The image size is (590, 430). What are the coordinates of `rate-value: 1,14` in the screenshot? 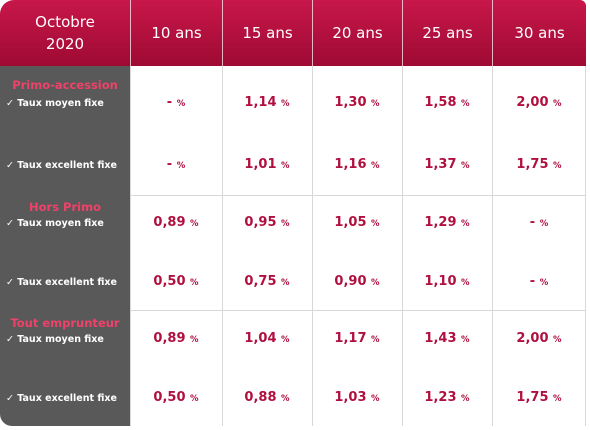 It's located at (260, 102).